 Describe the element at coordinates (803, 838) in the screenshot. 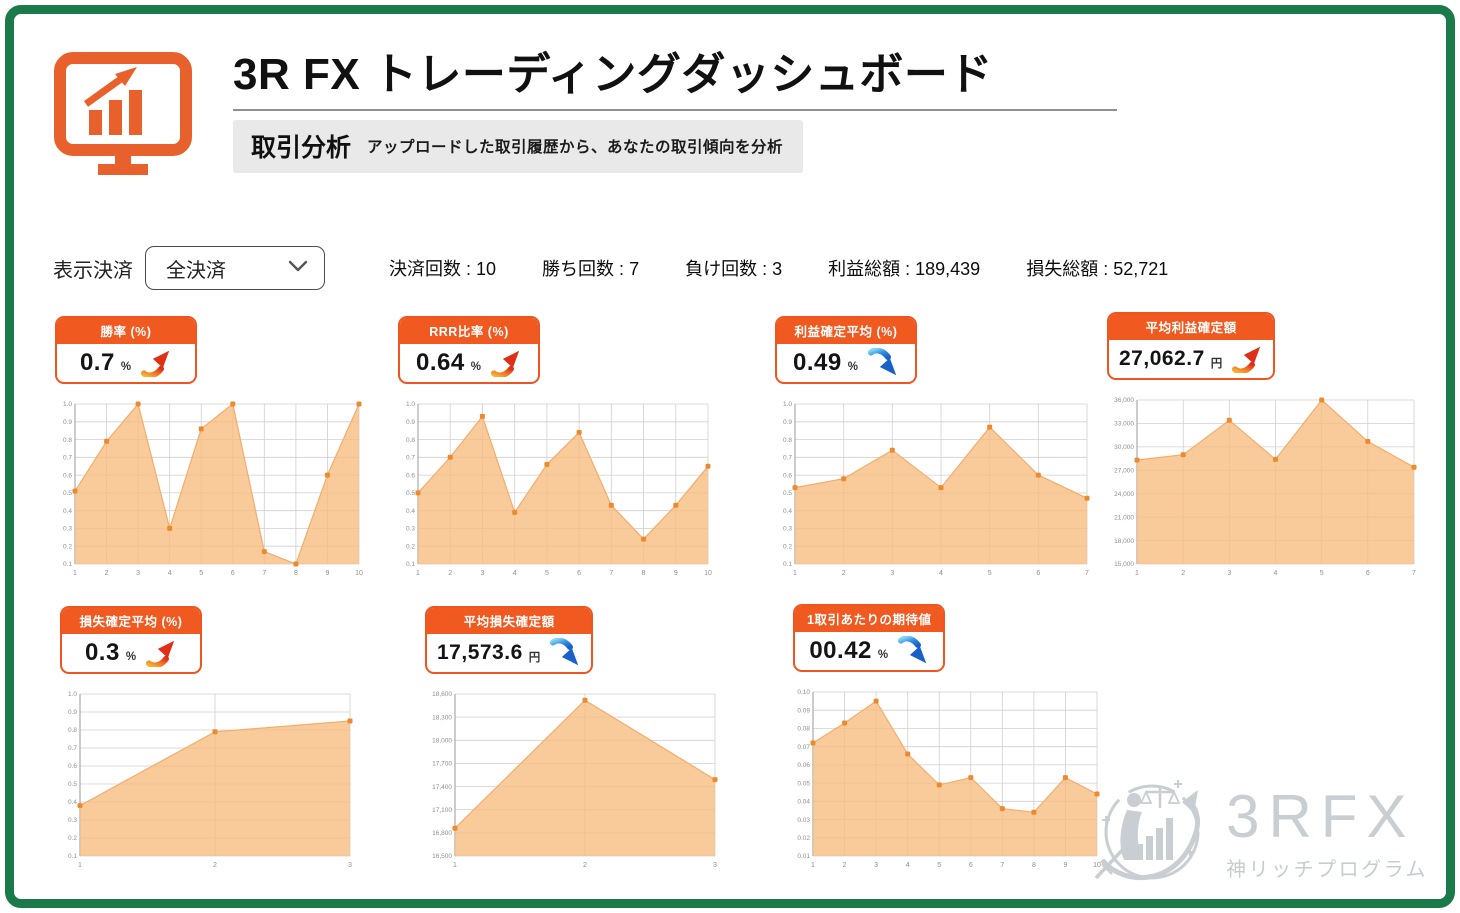

I see `svg-text: 0.02` at that location.